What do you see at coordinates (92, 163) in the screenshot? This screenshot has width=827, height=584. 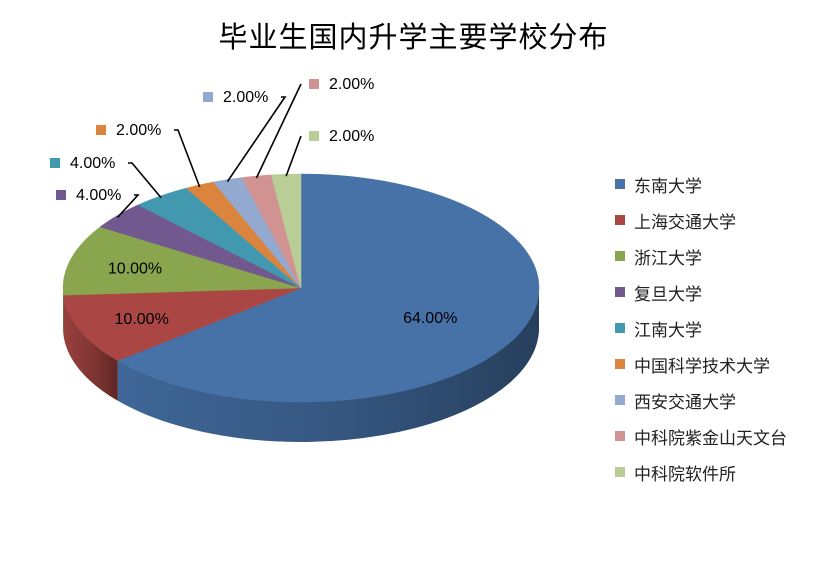 I see `data-label-text-4: 4.00%` at bounding box center [92, 163].